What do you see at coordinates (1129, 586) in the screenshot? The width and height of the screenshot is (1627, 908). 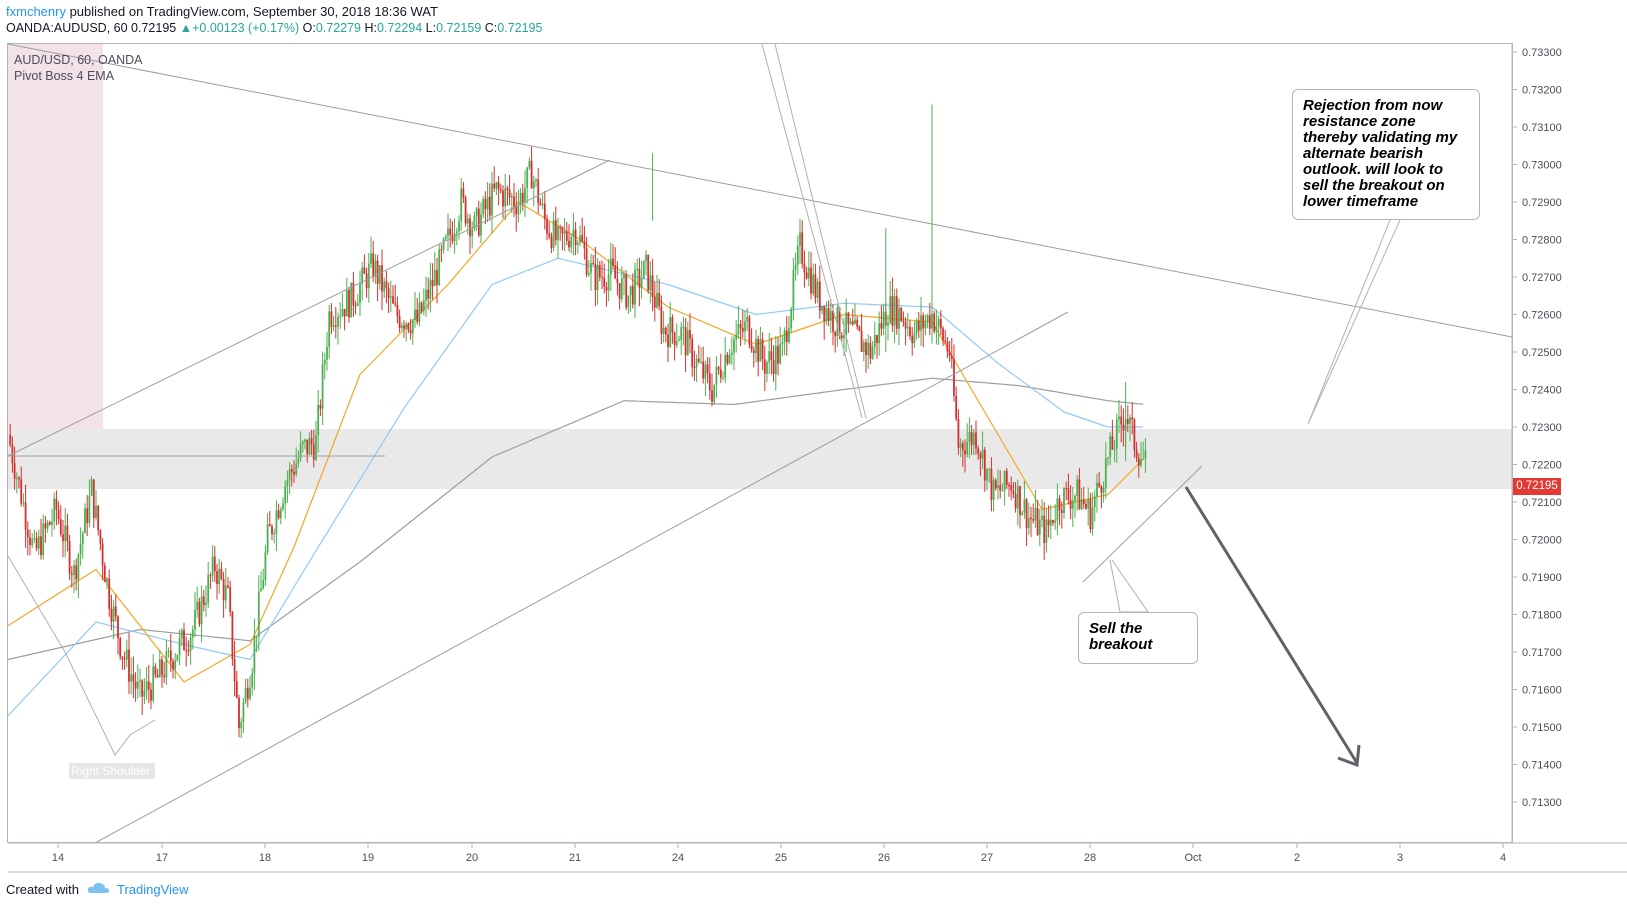 I see `sell-callout-pointer` at bounding box center [1129, 586].